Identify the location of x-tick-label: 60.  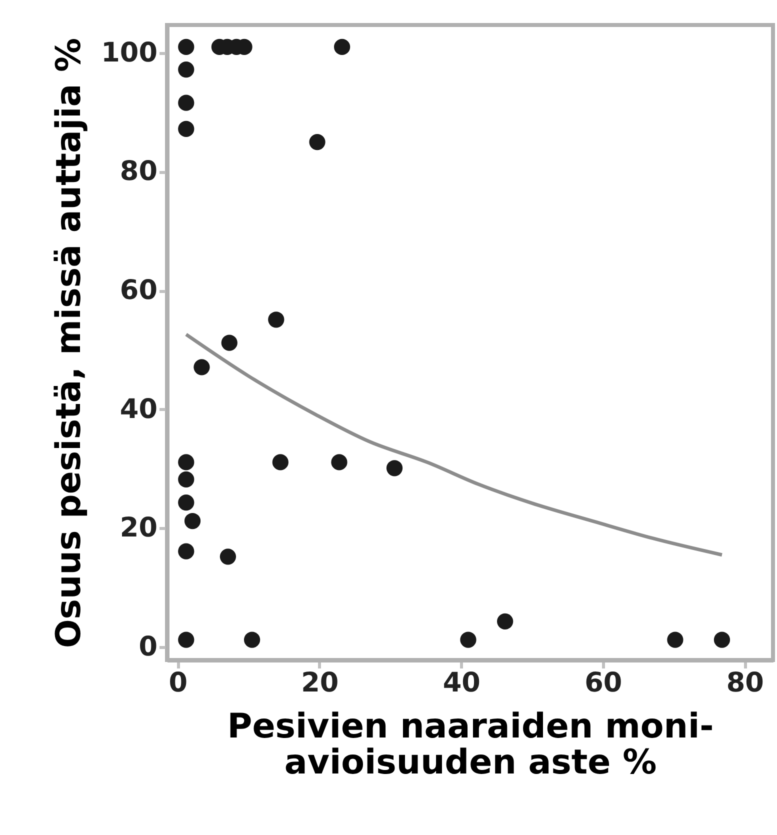
(603, 683).